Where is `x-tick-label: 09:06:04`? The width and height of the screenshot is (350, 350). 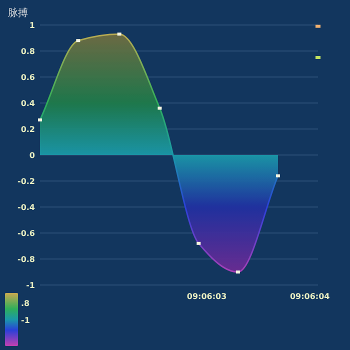
x-tick-label: 09:06:04 is located at coordinates (310, 296).